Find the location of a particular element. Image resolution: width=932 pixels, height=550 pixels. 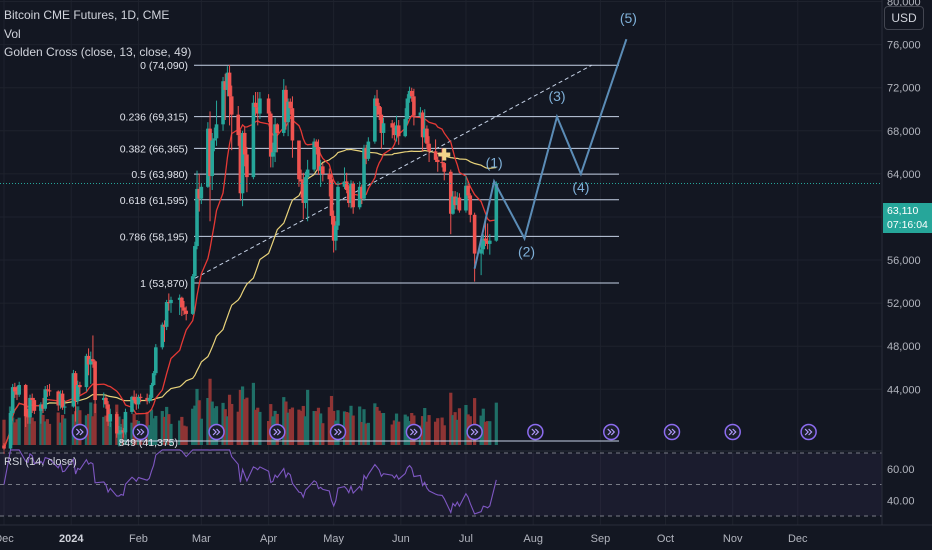

elliott-wave-label: (3) is located at coordinates (556, 96).